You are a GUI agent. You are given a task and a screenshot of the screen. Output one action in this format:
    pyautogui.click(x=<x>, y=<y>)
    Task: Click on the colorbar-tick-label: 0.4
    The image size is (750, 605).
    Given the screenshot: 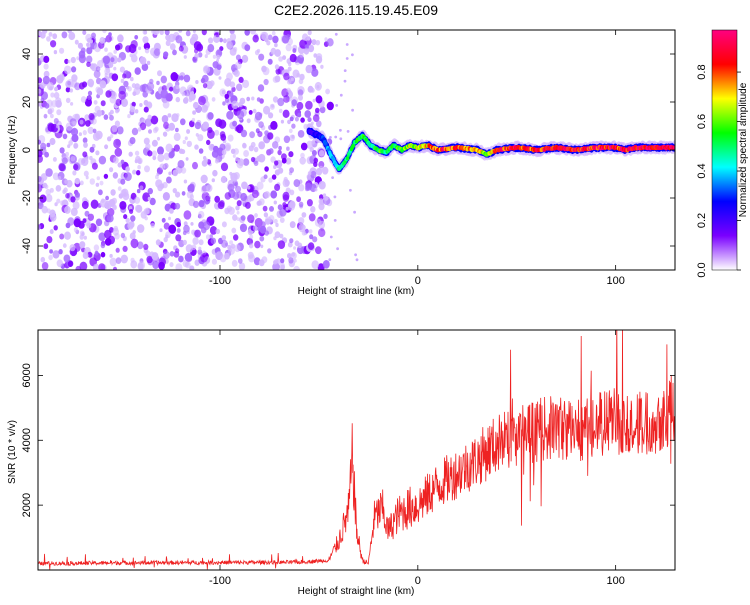 What is the action you would take?
    pyautogui.click(x=702, y=170)
    